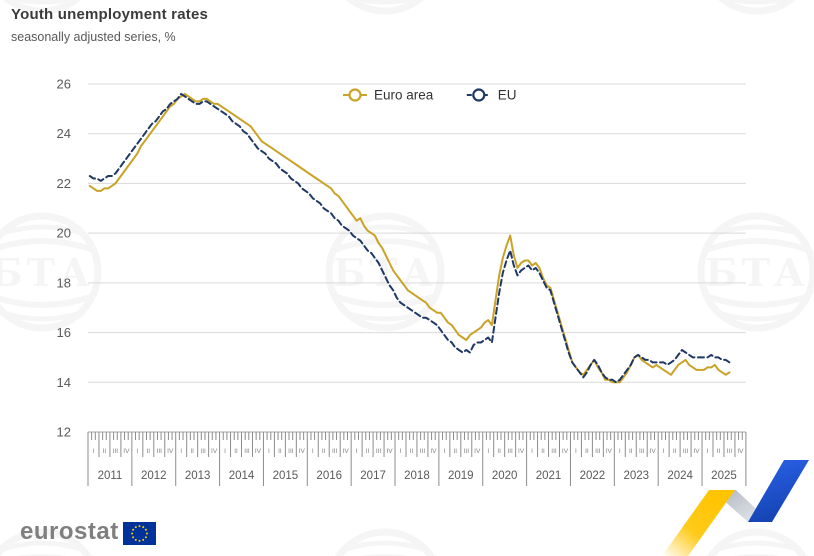 The height and width of the screenshot is (556, 814). Describe the element at coordinates (680, 476) in the screenshot. I see `year-label-2024: 2024` at that location.